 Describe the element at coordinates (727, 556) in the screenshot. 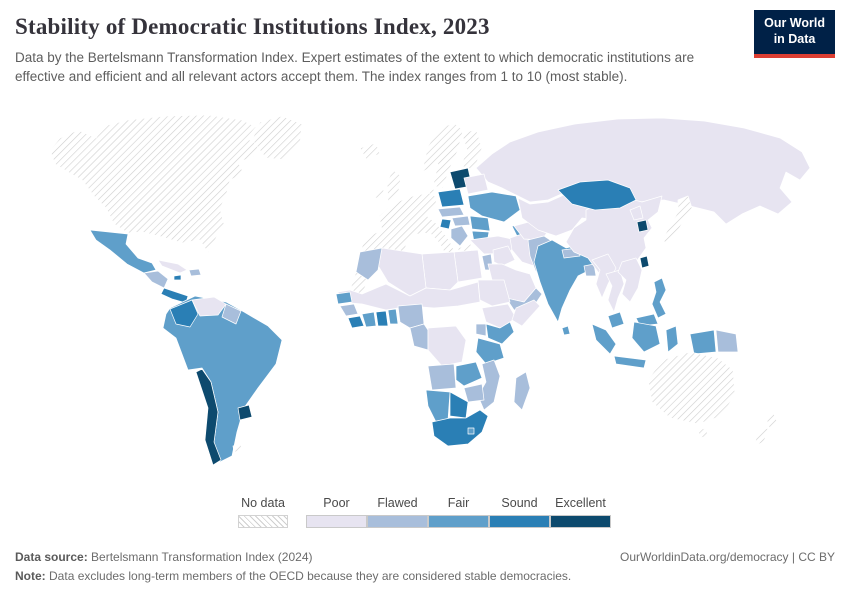

I see `owid-url-license: OurWorldinData.org/democracy | CC BY` at that location.